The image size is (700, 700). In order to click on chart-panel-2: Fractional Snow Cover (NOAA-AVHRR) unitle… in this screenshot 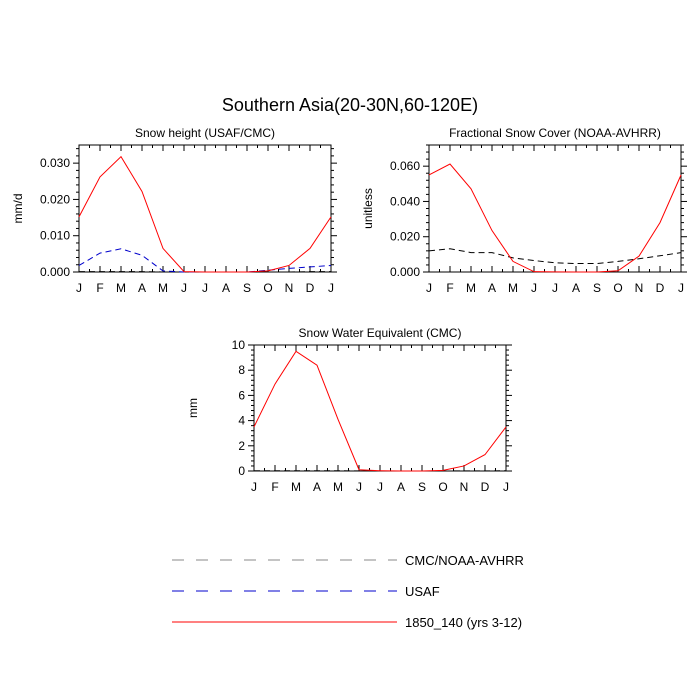, I will do `click(524, 210)`.